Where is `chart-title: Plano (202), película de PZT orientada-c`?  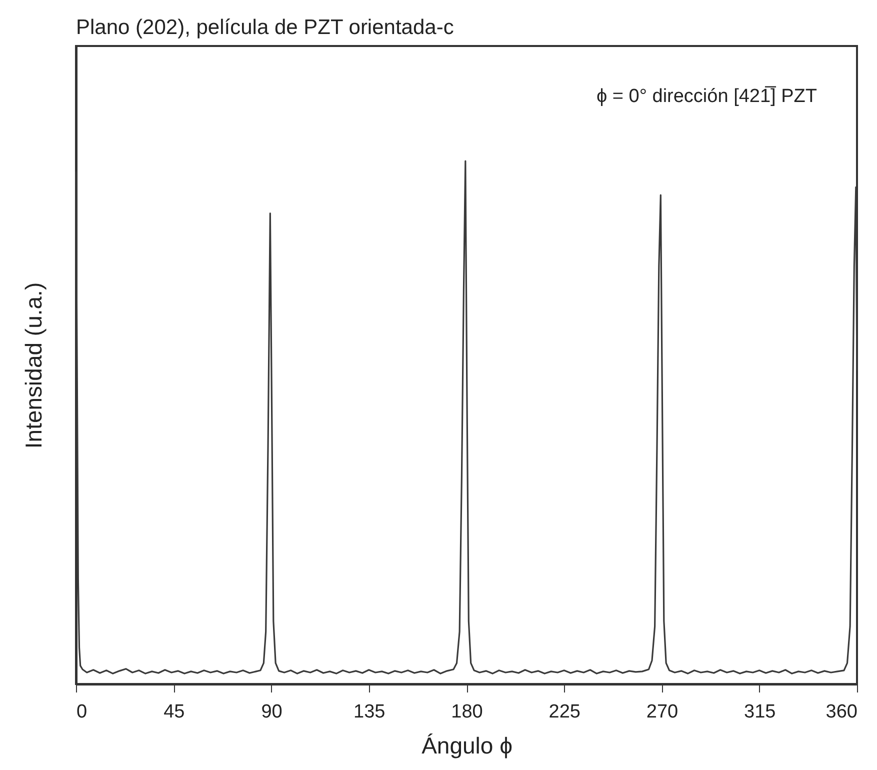 chart-title: Plano (202), película de PZT orientada-c is located at coordinates (265, 27).